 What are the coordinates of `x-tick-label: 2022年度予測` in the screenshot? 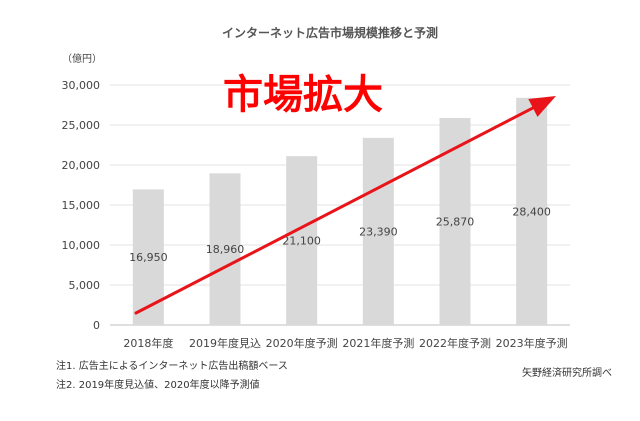 It's located at (455, 343).